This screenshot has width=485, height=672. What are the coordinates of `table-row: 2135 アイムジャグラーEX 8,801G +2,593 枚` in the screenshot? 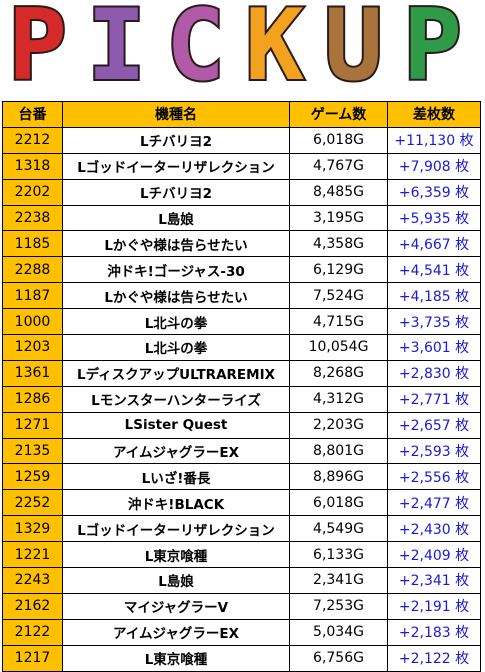 It's located at (241, 451).